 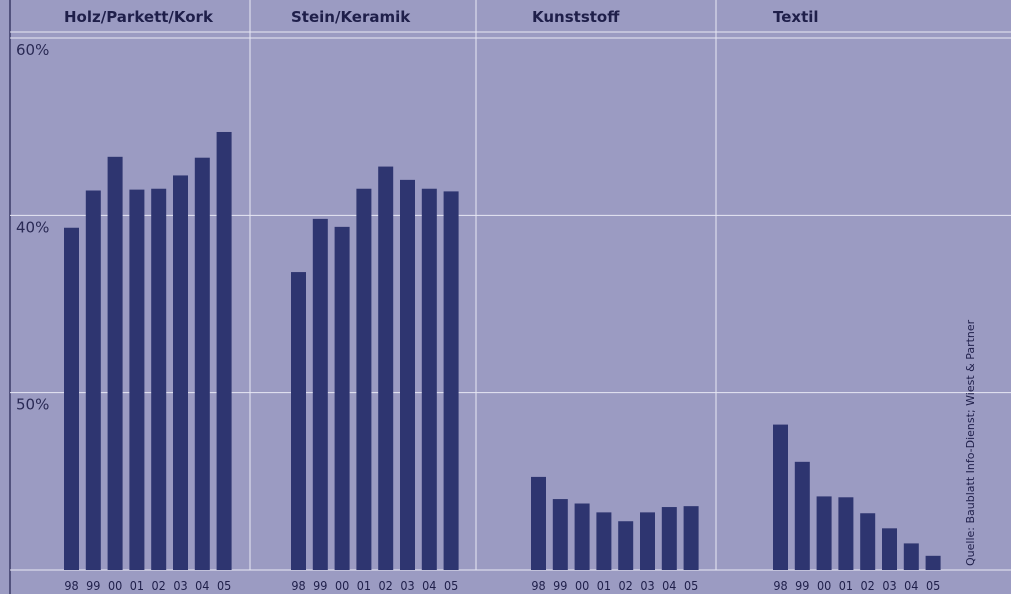 What do you see at coordinates (576, 17) in the screenshot?
I see `panel-title: Kunststoff` at bounding box center [576, 17].